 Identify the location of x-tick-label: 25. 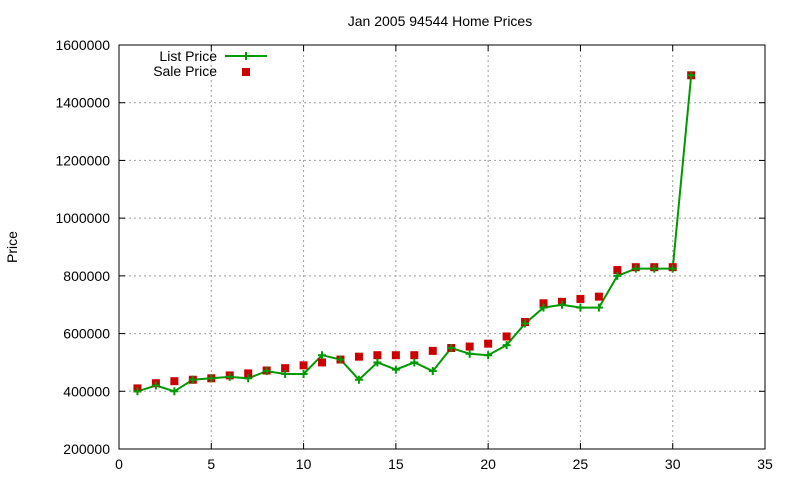
(581, 464).